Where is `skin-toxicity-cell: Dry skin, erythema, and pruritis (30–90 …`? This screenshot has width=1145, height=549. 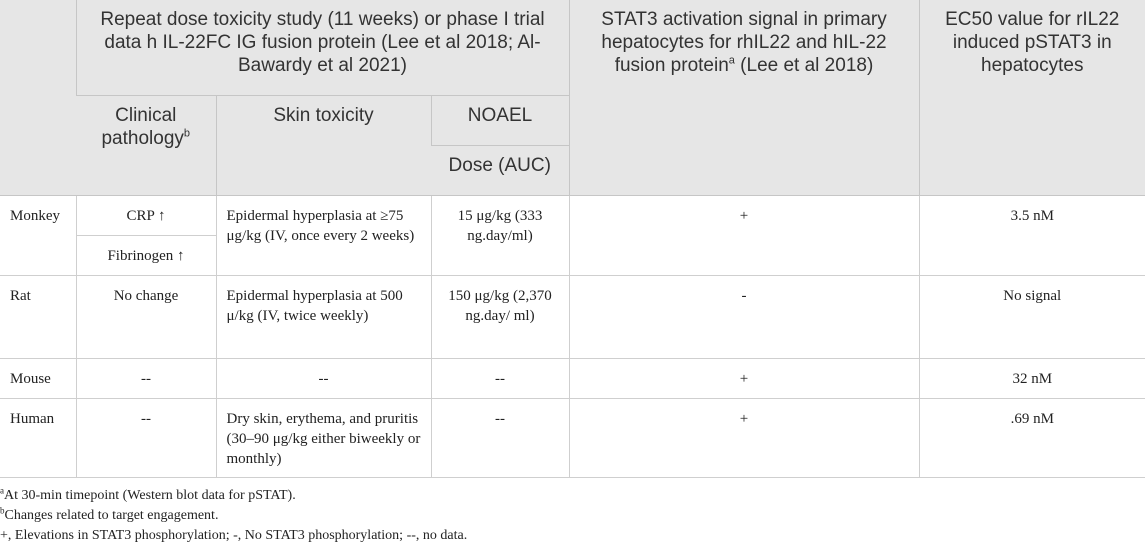 skin-toxicity-cell: Dry skin, erythema, and pruritis (30–90 … is located at coordinates (323, 438).